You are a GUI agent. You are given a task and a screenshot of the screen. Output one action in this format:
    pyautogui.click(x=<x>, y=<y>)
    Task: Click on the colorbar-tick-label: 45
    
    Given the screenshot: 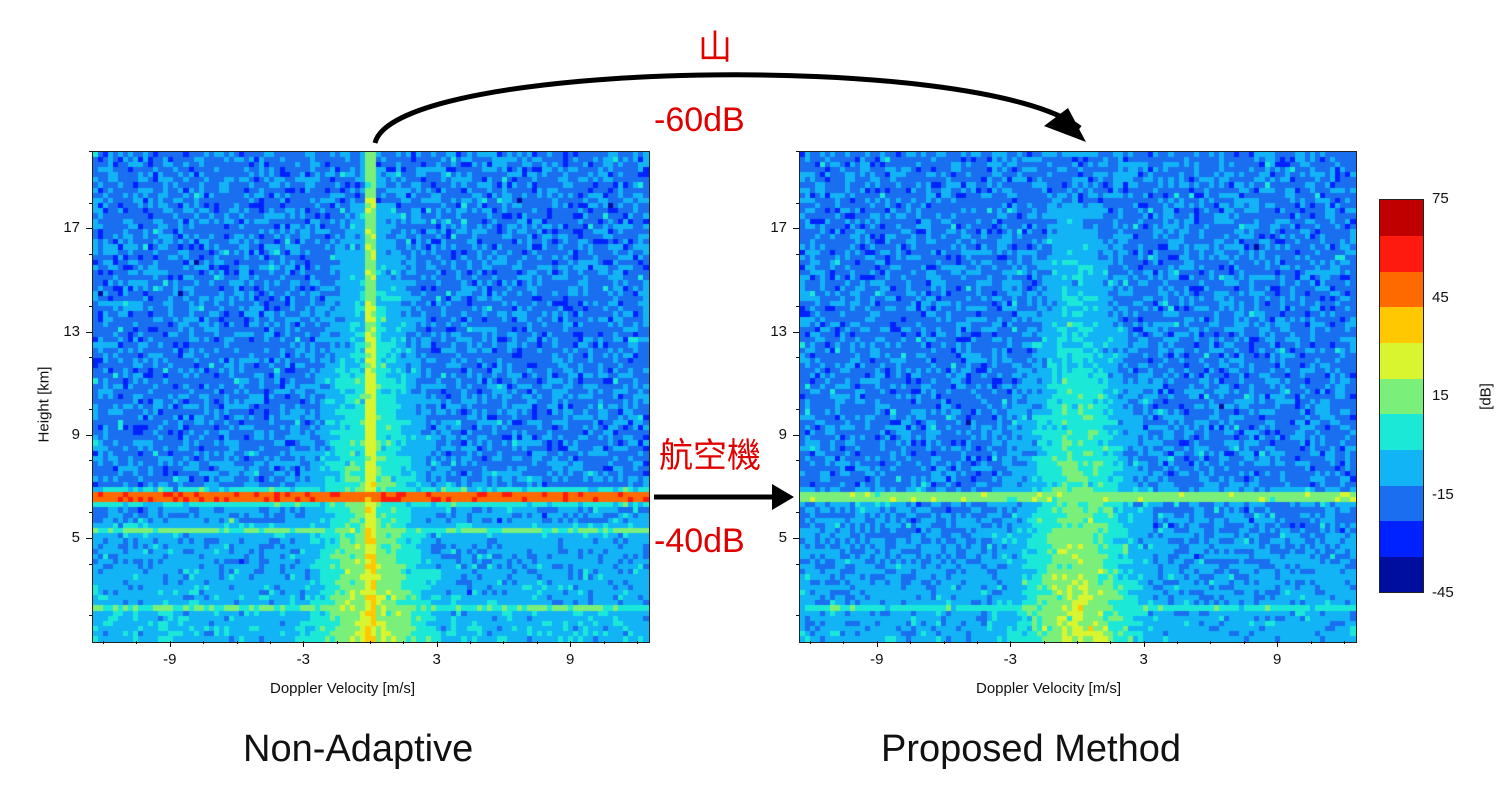 What is the action you would take?
    pyautogui.click(x=1440, y=297)
    